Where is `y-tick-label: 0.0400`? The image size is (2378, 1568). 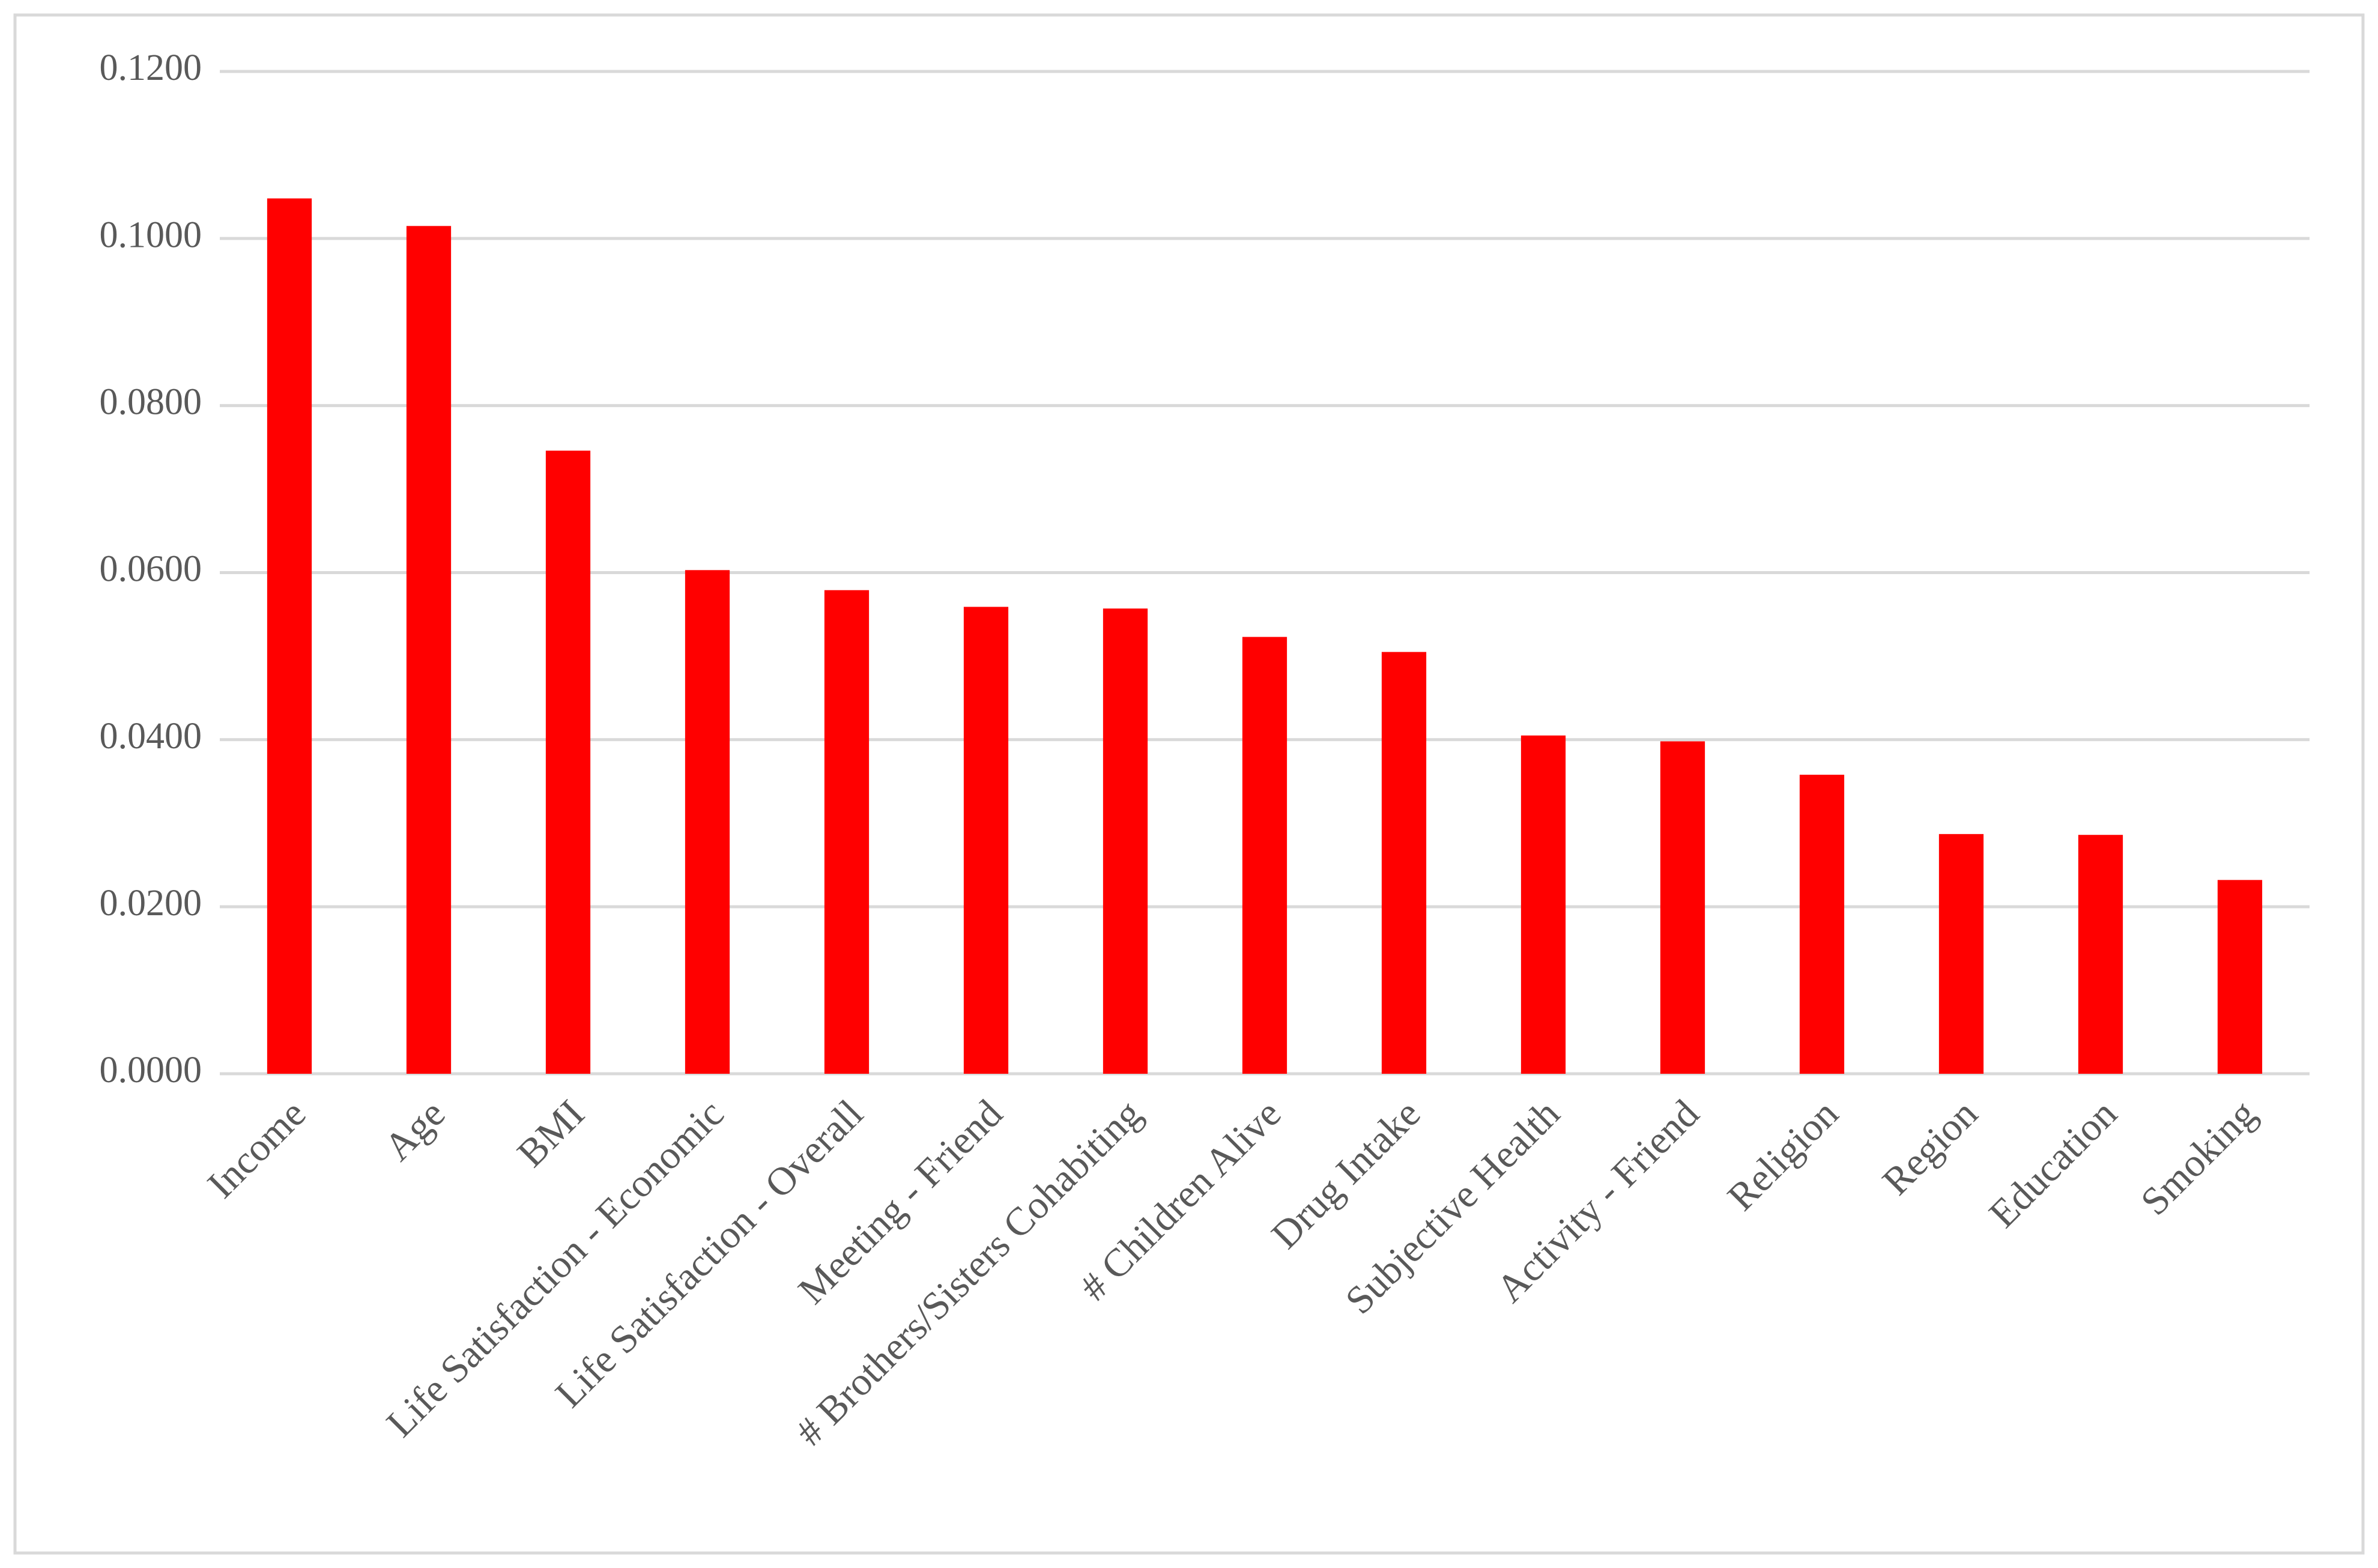 y-tick-label: 0.0400 is located at coordinates (151, 736).